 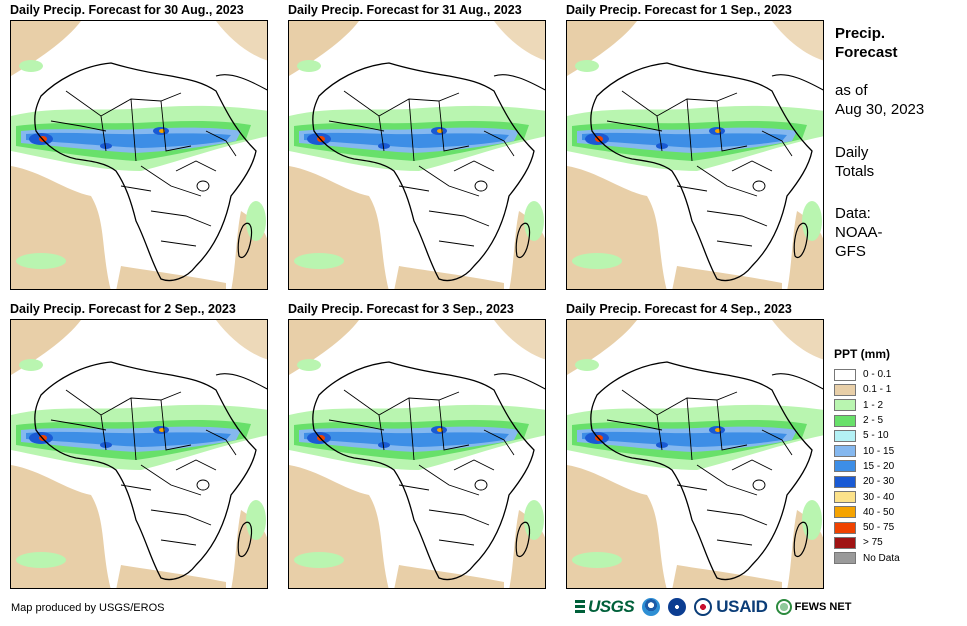 I want to click on legend-label: 10 - 15, so click(x=879, y=451).